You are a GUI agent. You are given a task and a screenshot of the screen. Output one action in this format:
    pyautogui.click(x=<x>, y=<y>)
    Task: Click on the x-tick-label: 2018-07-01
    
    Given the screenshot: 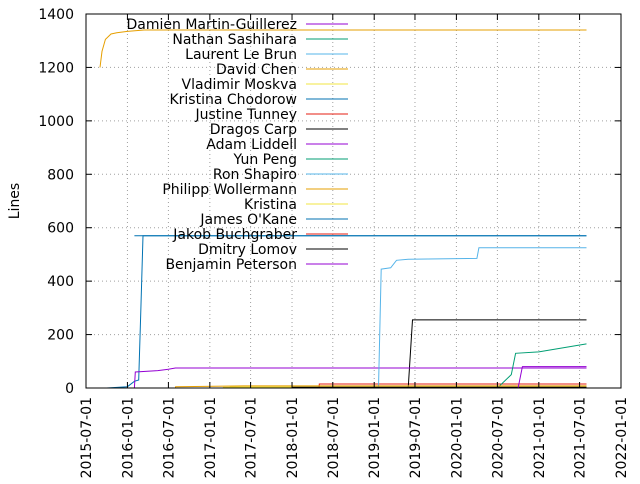 What is the action you would take?
    pyautogui.click(x=334, y=437)
    